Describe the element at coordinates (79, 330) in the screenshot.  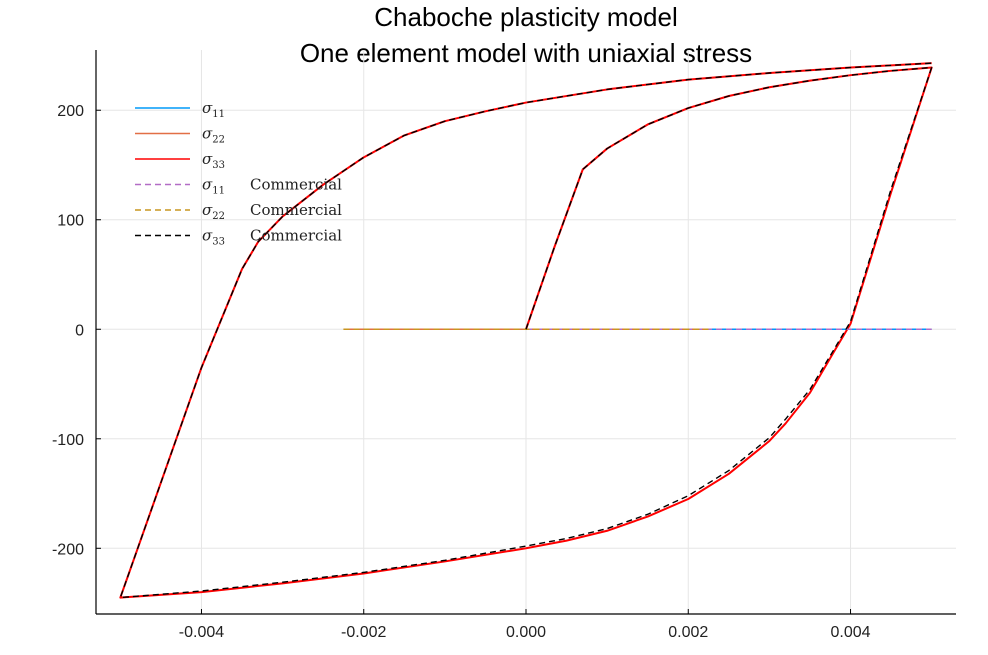
I see `y-tick-label: 0` at that location.